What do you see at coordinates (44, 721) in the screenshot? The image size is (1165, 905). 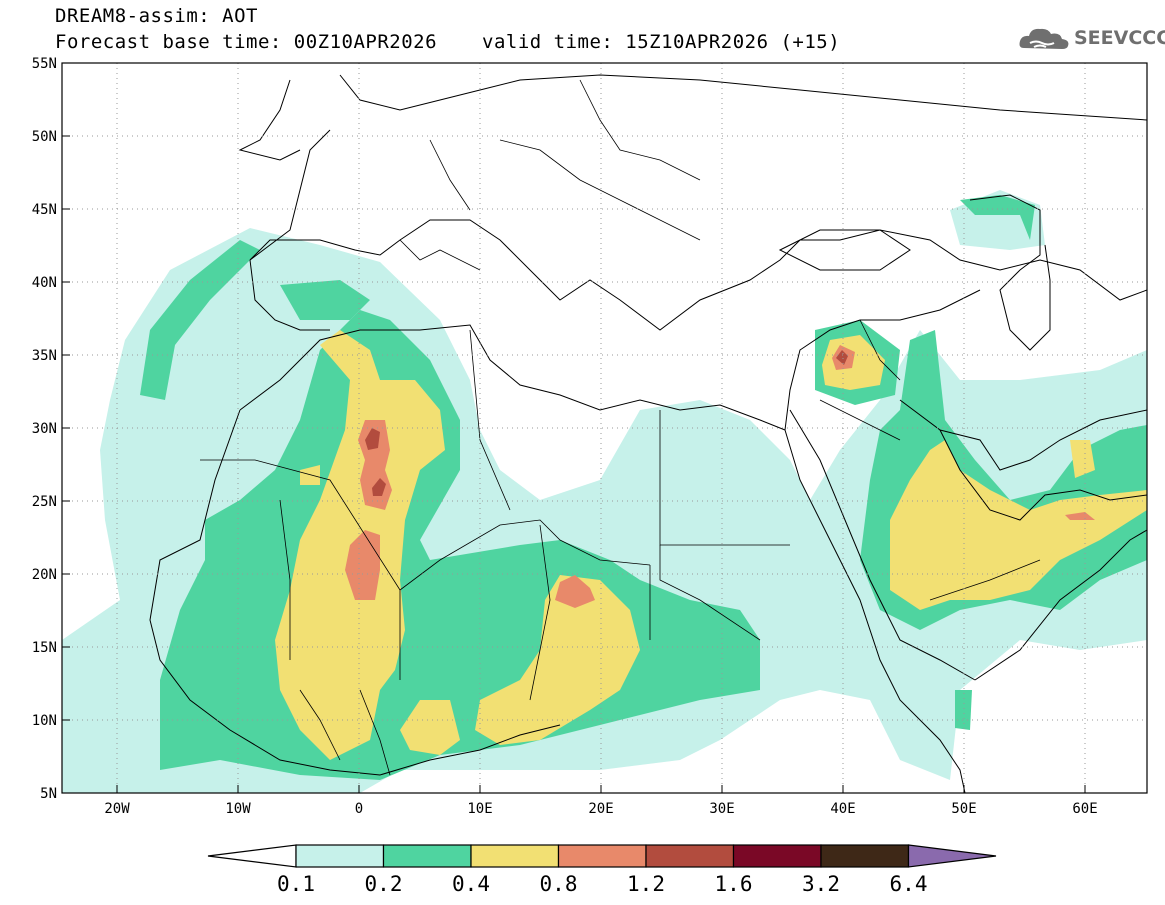 I see `lat-label-10n: 10N` at bounding box center [44, 721].